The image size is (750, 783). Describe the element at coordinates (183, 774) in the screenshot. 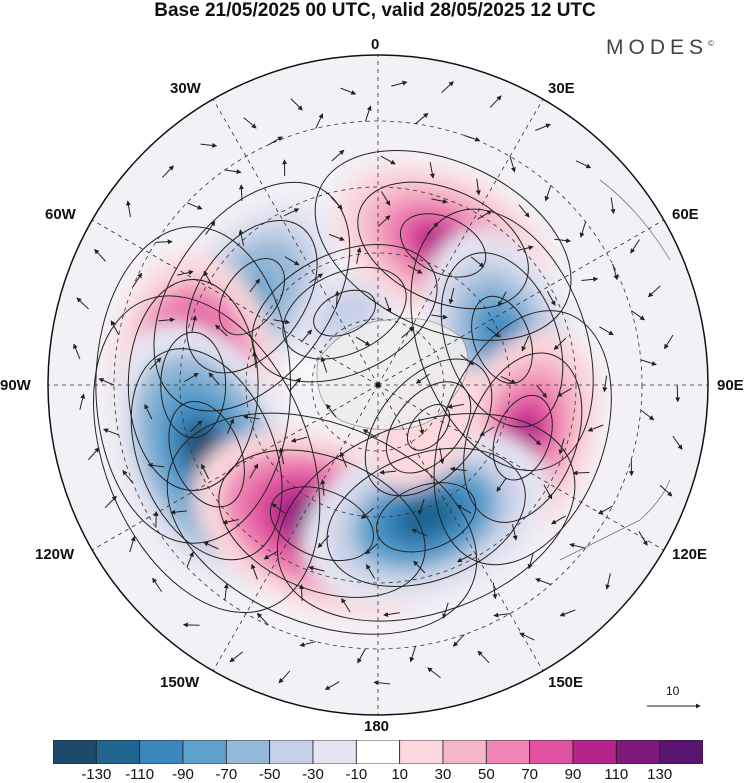

I see `colorbar-tick-label: -90` at that location.